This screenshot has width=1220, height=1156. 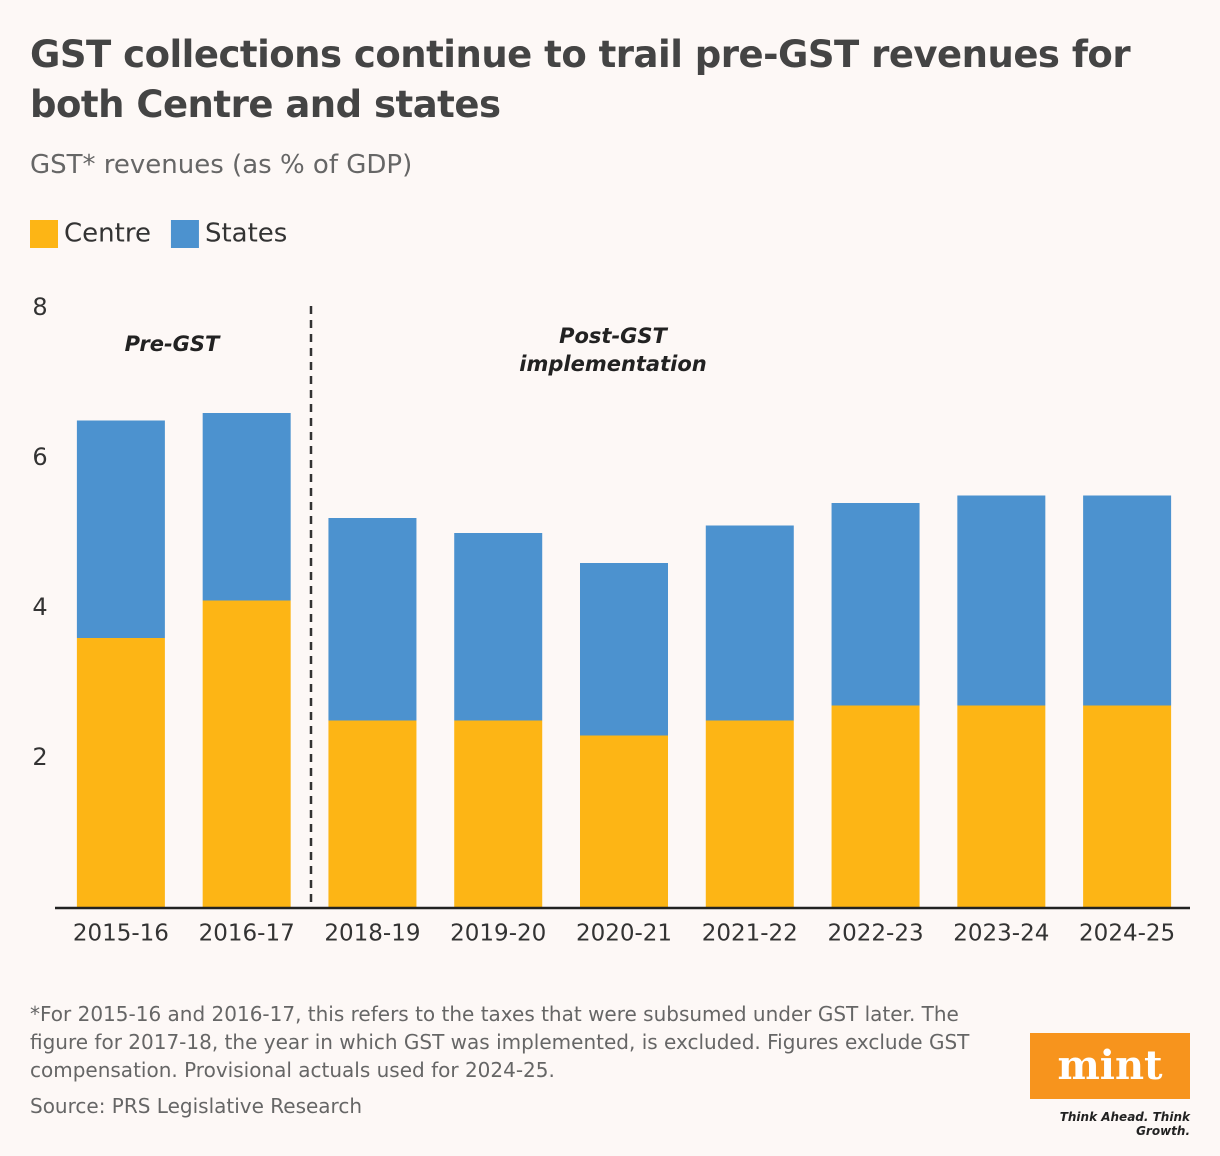 I want to click on legend-label: States, so click(x=246, y=234).